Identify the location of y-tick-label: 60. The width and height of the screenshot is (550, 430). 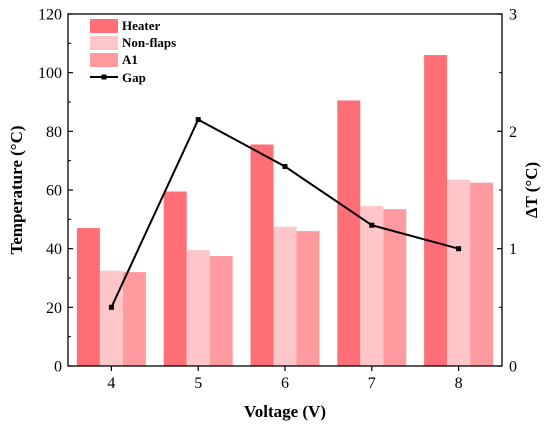
(54, 191).